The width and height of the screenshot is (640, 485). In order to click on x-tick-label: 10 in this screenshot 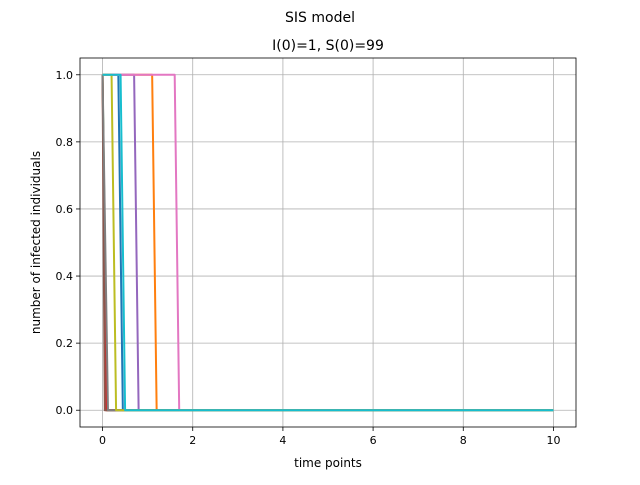, I will do `click(553, 440)`.